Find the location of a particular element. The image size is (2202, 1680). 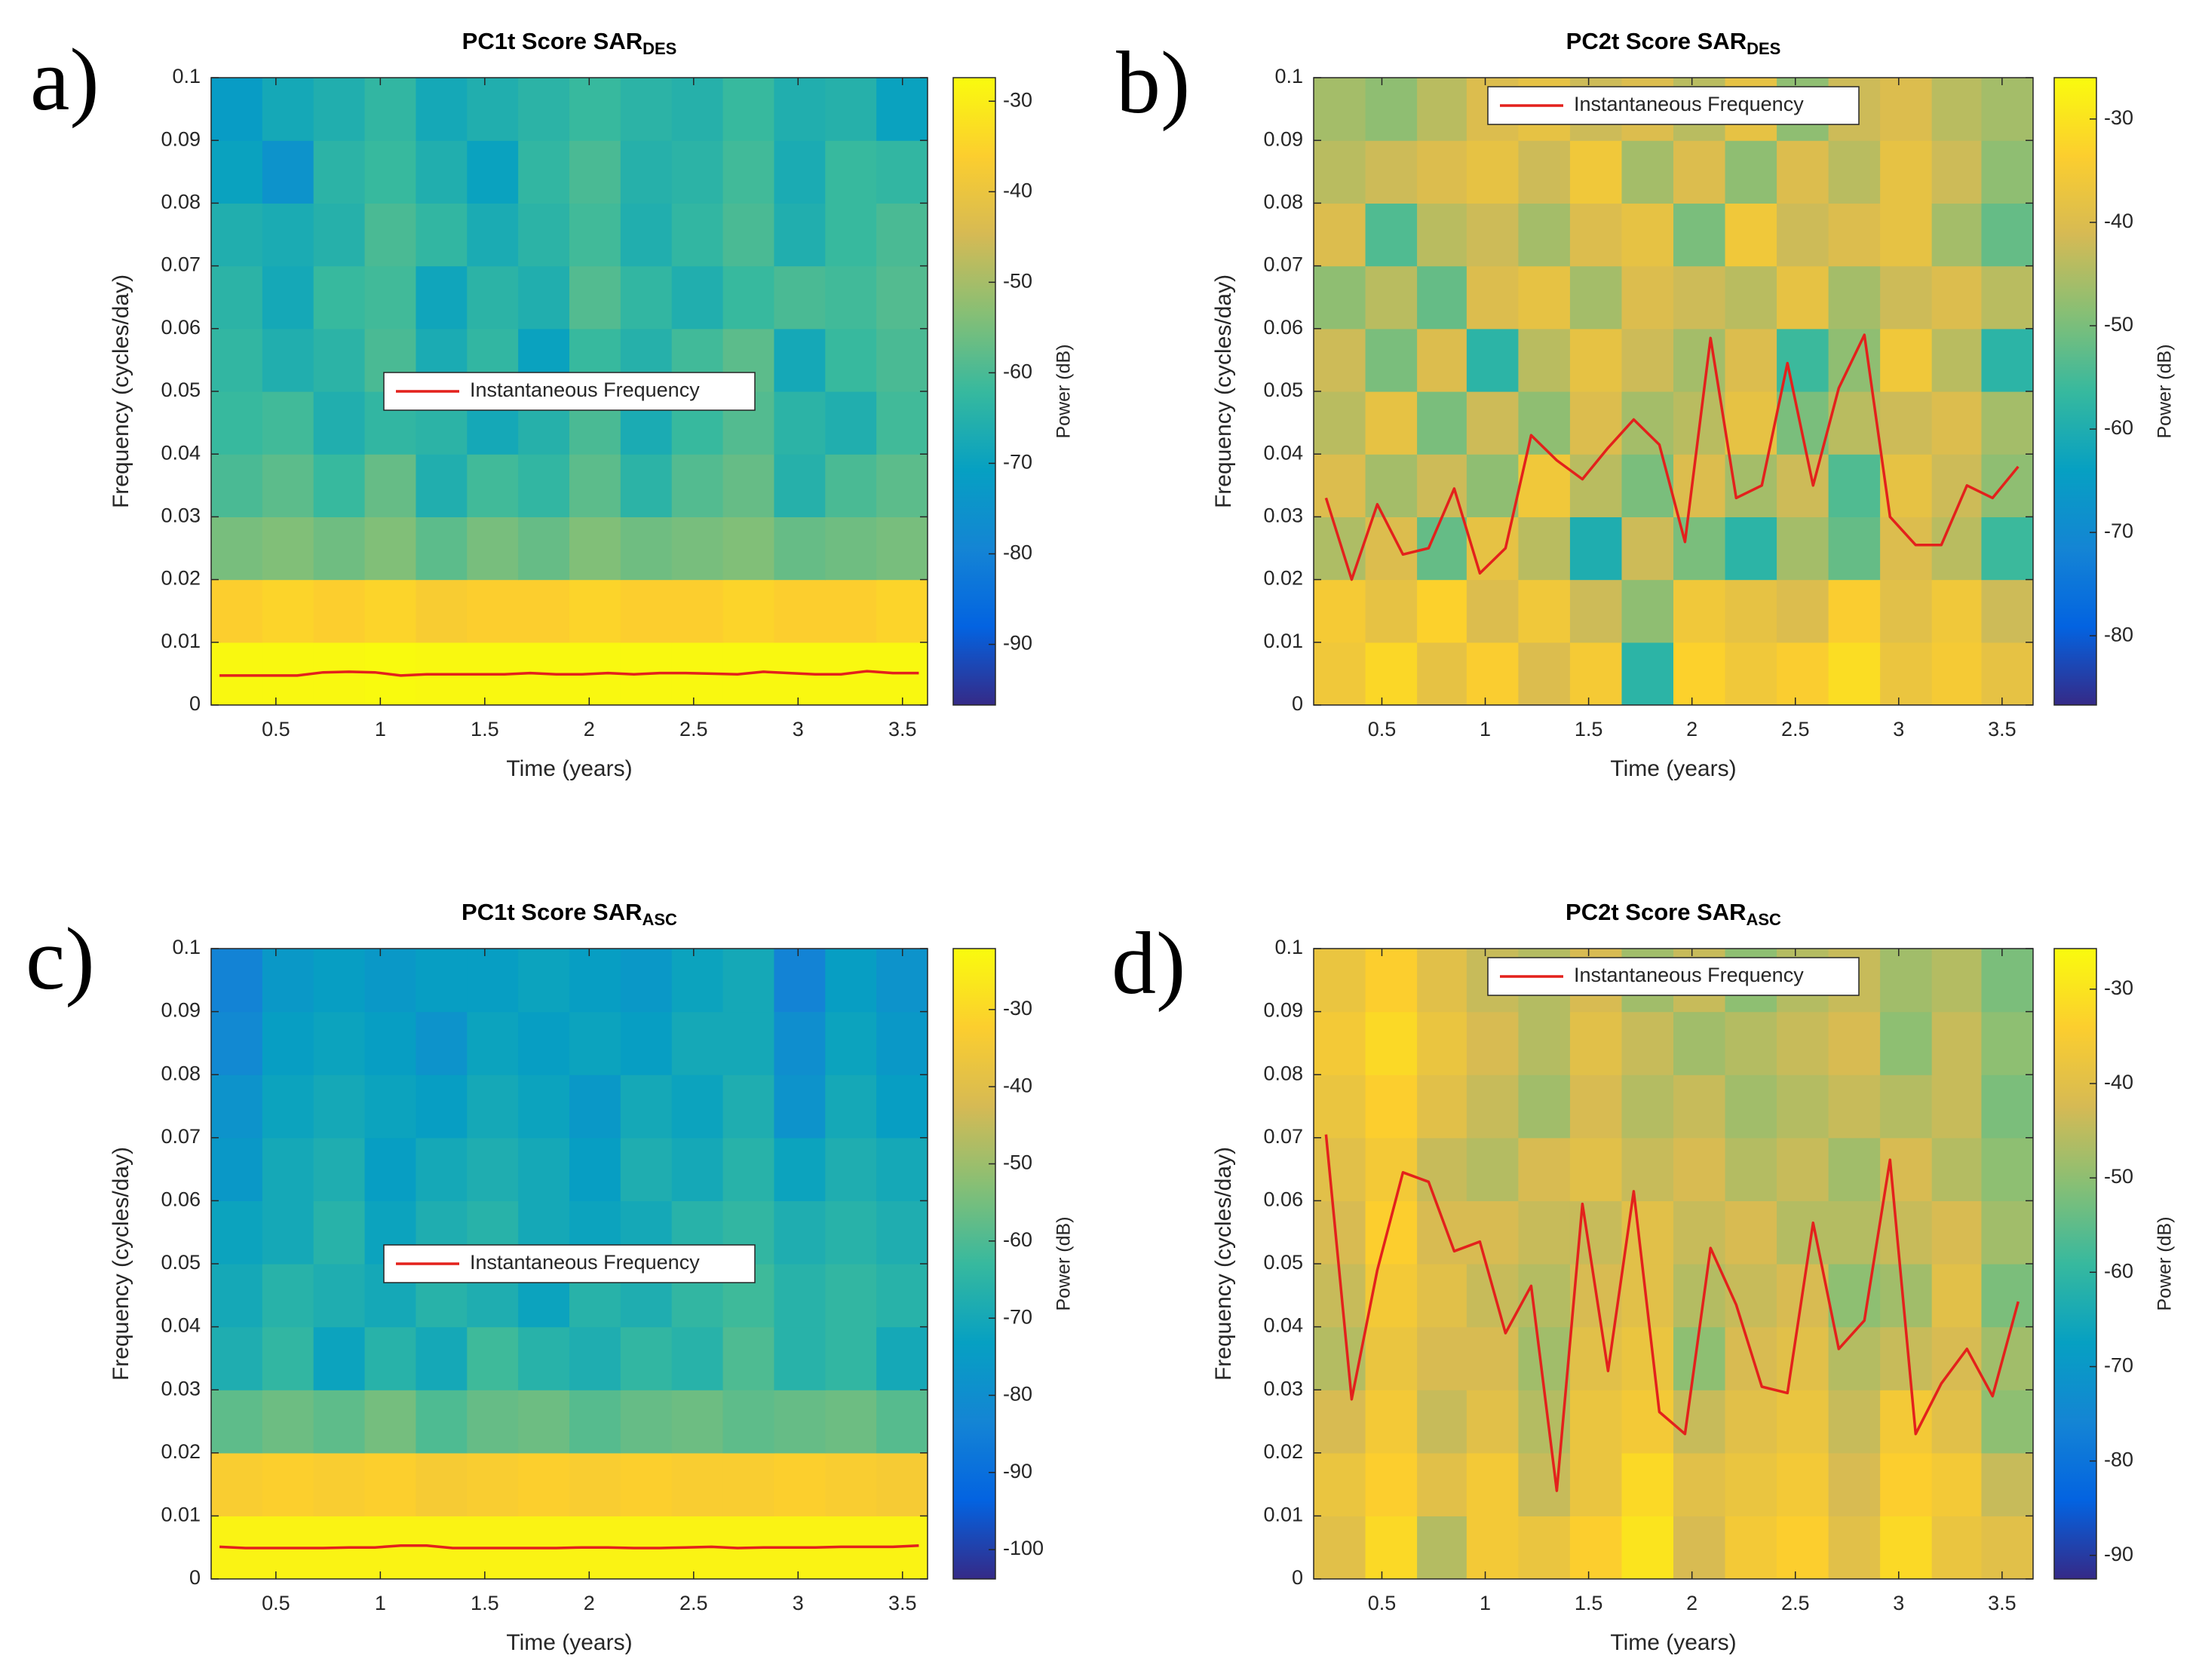

panel-label: a) is located at coordinates (65, 79).